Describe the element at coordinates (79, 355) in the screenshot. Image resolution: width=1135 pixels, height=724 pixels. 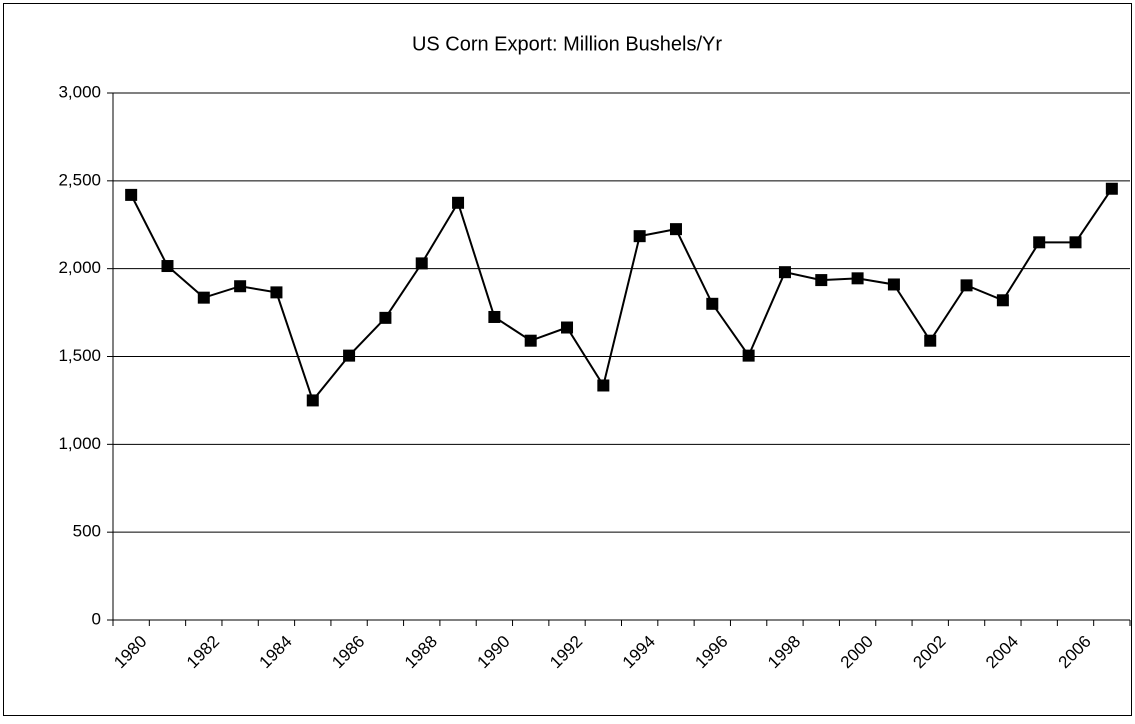
I see `y-tick-label: 1,500` at that location.